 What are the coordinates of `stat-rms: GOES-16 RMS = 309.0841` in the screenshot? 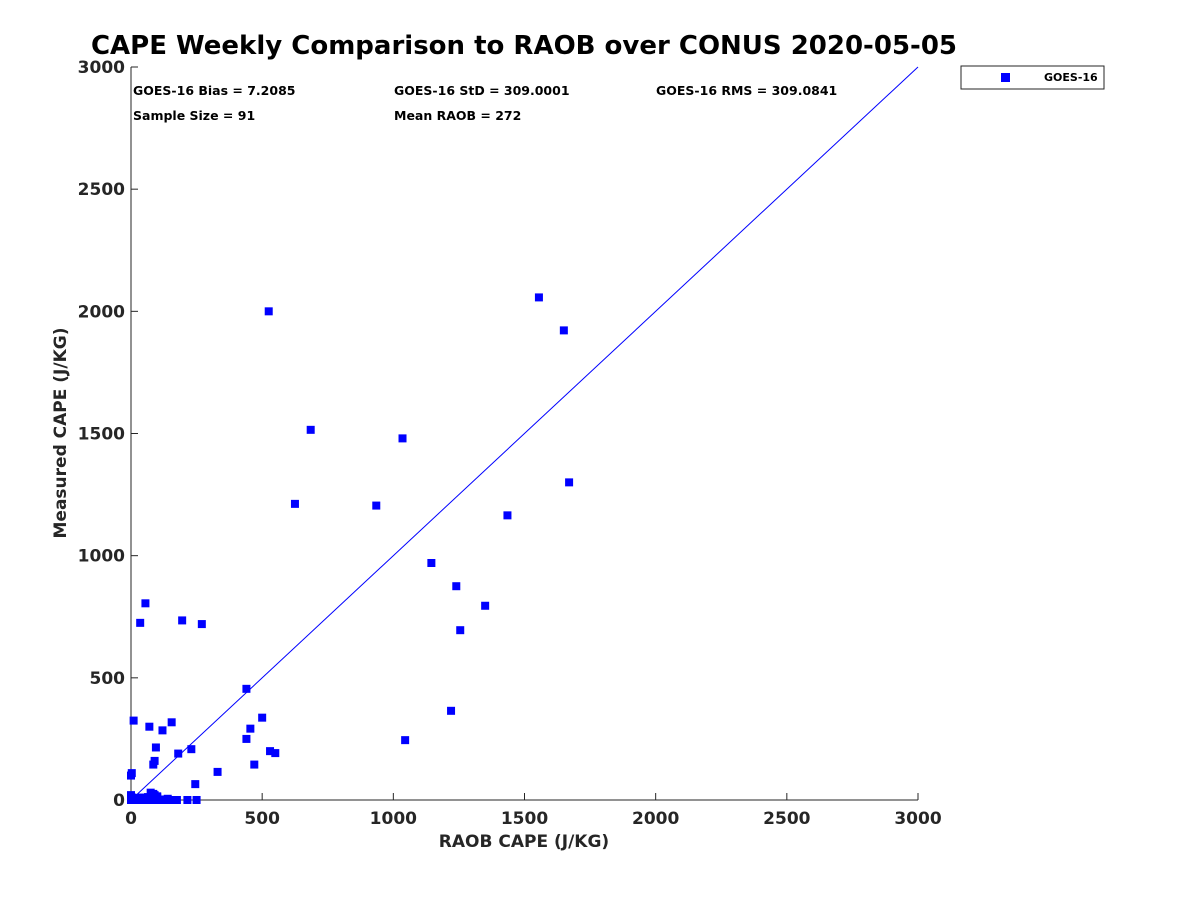 It's located at (746, 90).